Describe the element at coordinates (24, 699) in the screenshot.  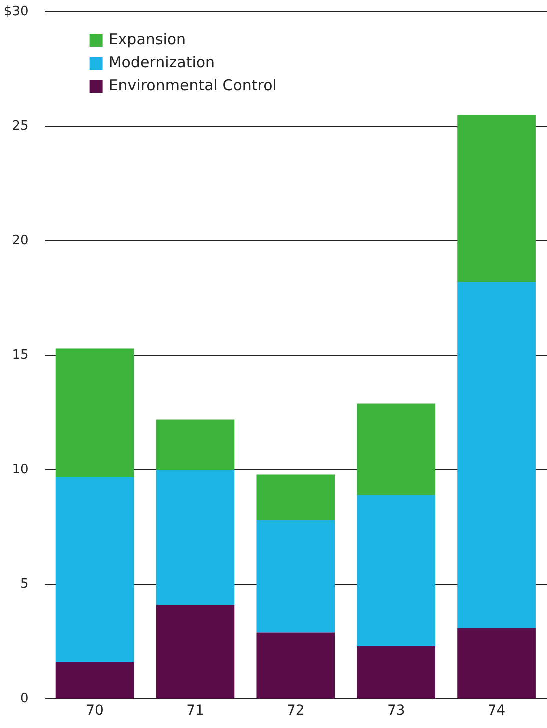
I see `y-tick-label: 0` at that location.